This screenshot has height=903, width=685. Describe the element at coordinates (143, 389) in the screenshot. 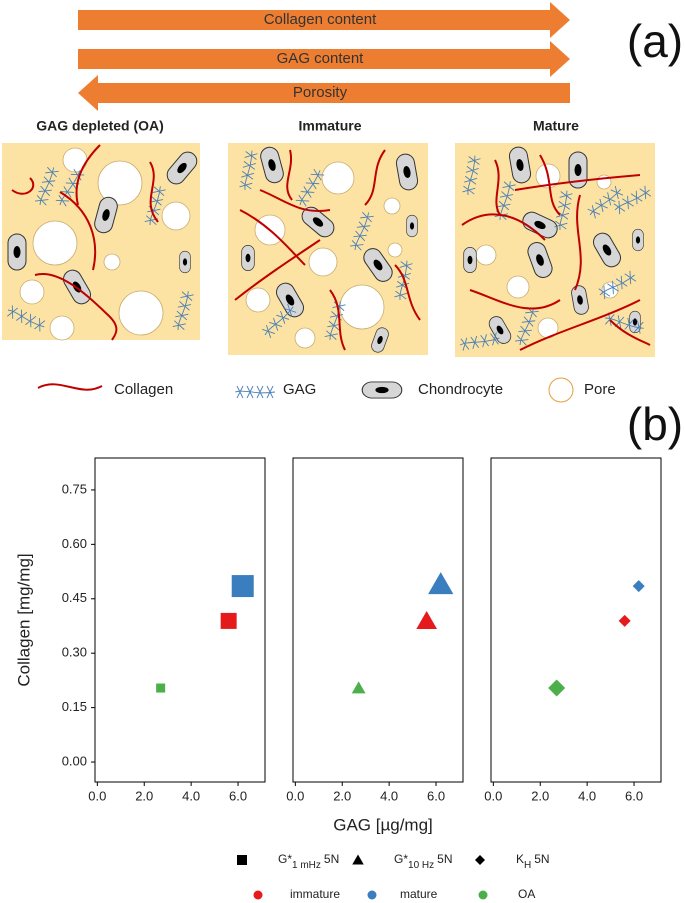

I see `legend-label: Collagen` at that location.